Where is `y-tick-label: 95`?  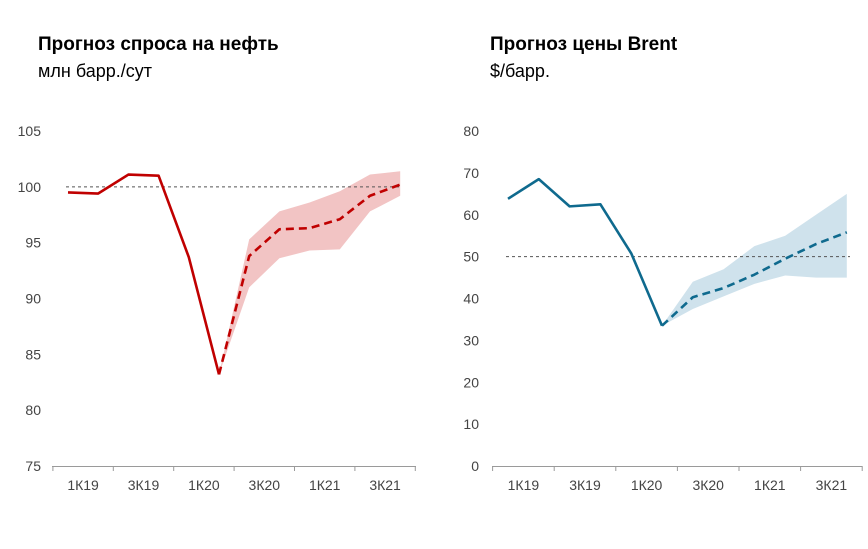 y-tick-label: 95 is located at coordinates (33, 243).